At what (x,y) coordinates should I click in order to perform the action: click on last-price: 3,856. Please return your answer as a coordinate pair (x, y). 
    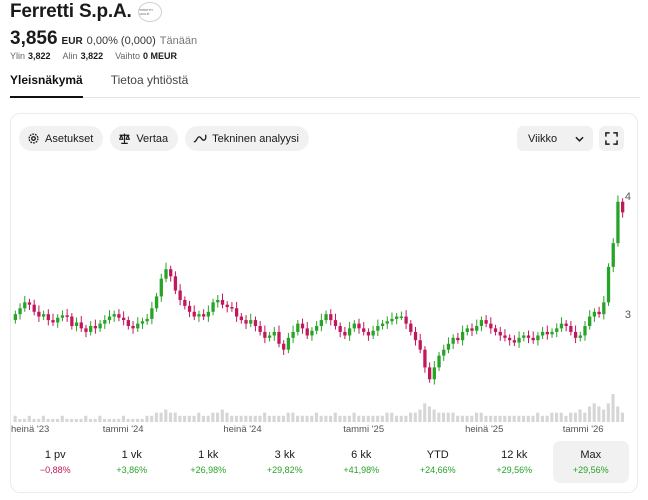
    Looking at the image, I should click on (34, 38).